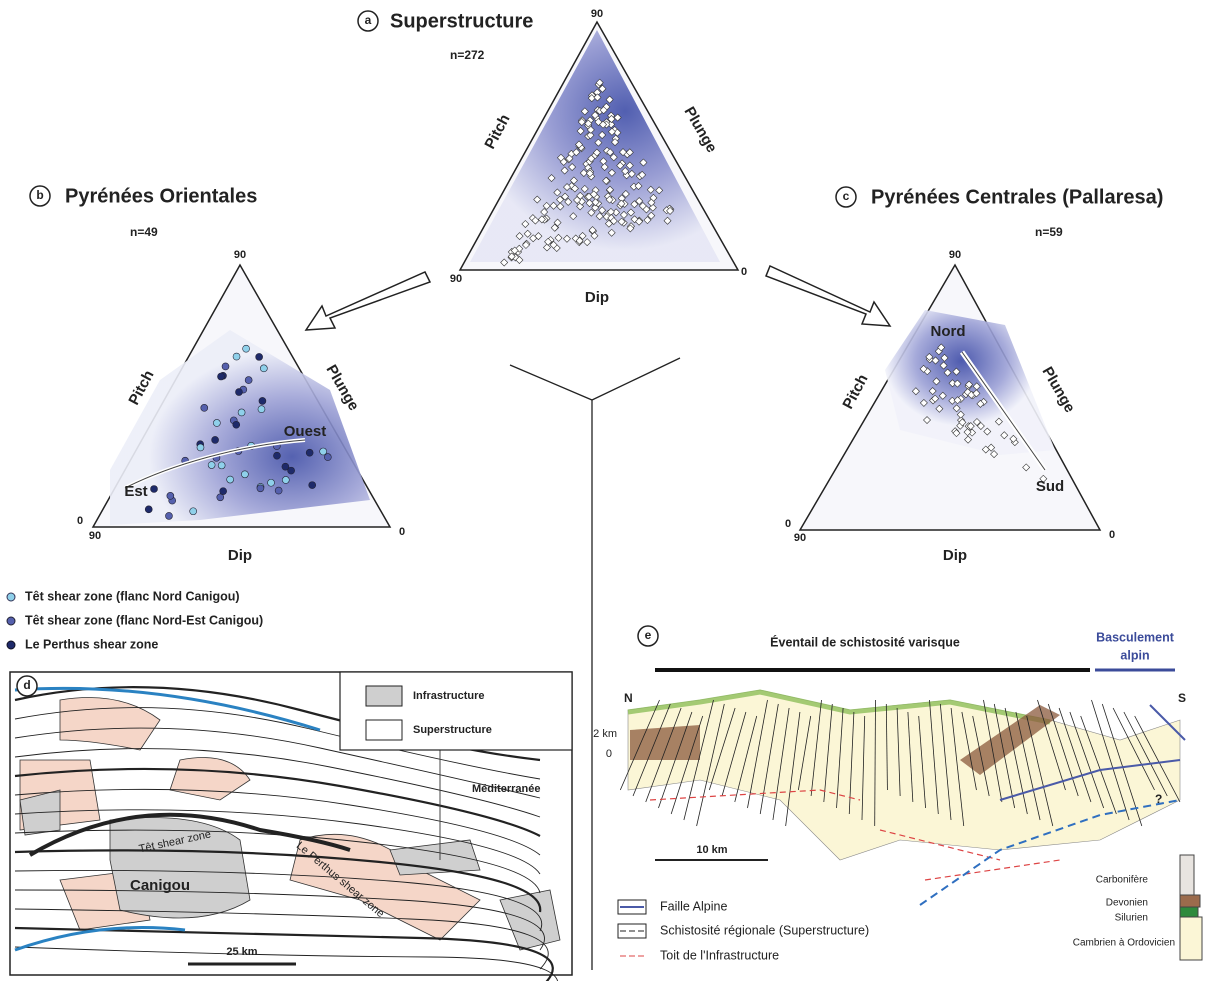 This screenshot has height=981, width=1215. I want to click on strat-label: Silurien, so click(1131, 918).